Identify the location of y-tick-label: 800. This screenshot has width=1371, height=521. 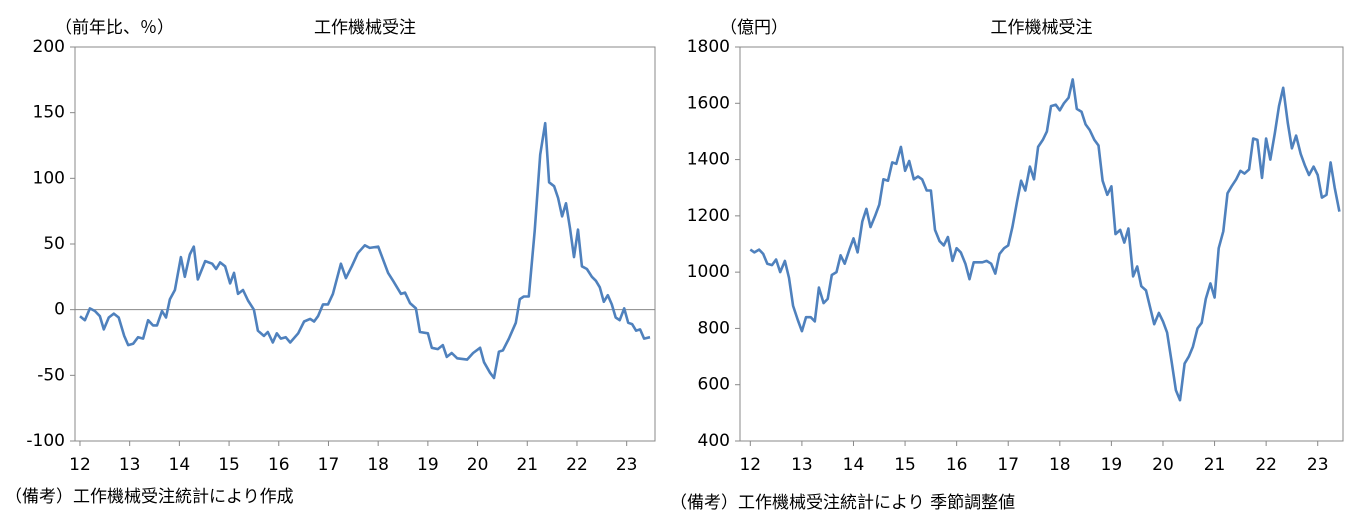
(714, 328).